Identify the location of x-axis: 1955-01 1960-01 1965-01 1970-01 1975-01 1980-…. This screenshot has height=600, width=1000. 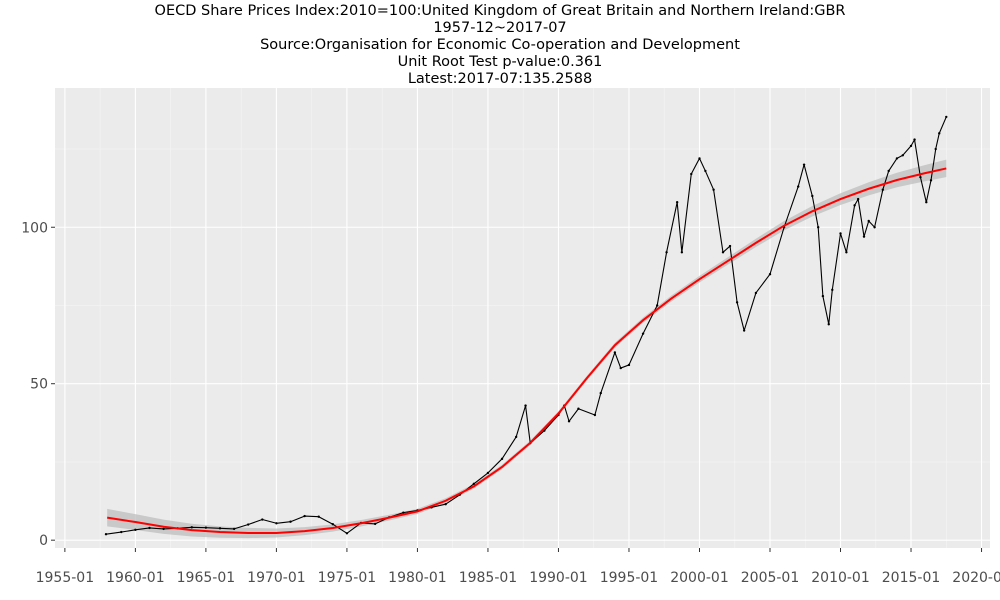
(518, 567).